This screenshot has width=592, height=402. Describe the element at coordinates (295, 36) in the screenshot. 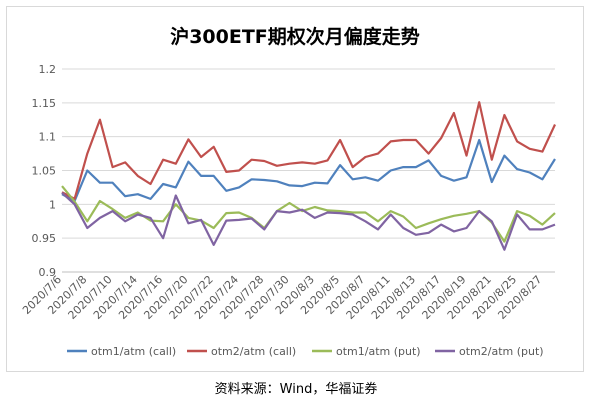

I see `chart-title: 沪300ETF期权次月偏度走势` at that location.